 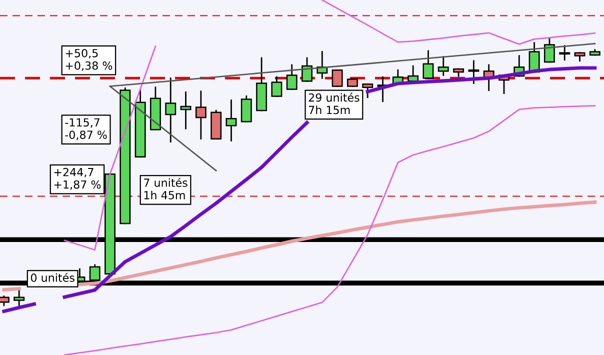 What do you see at coordinates (86, 129) in the screenshot?
I see `annotation: -115,7 -0,87 %` at bounding box center [86, 129].